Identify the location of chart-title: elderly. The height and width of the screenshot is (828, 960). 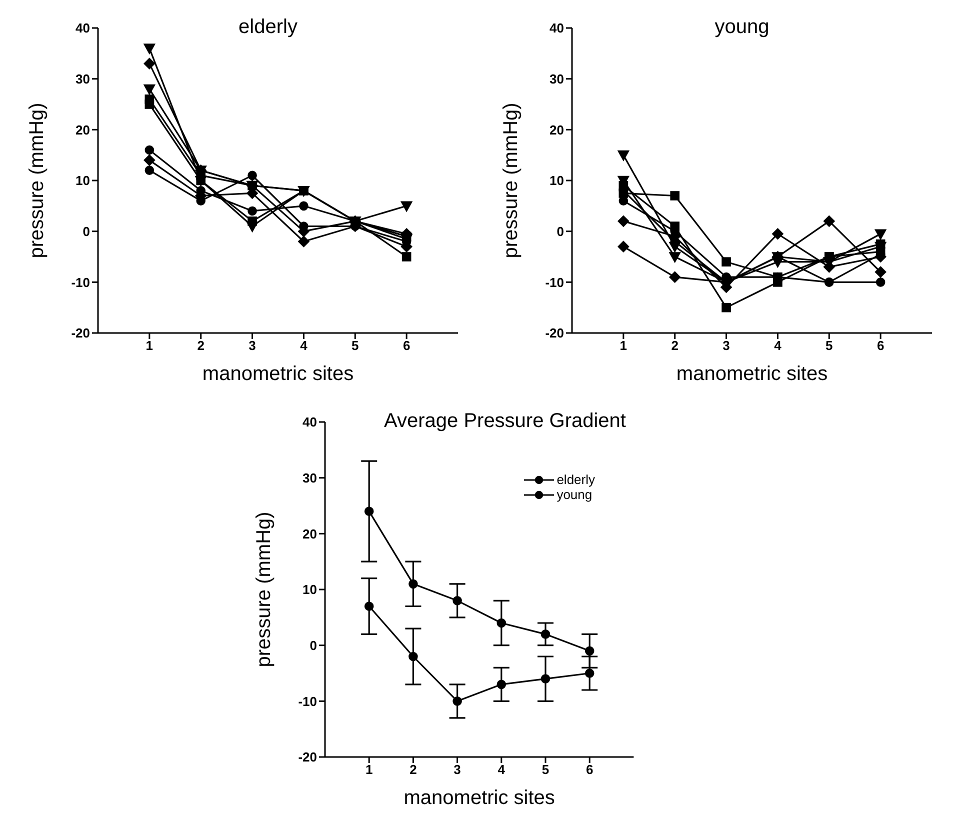
(268, 27).